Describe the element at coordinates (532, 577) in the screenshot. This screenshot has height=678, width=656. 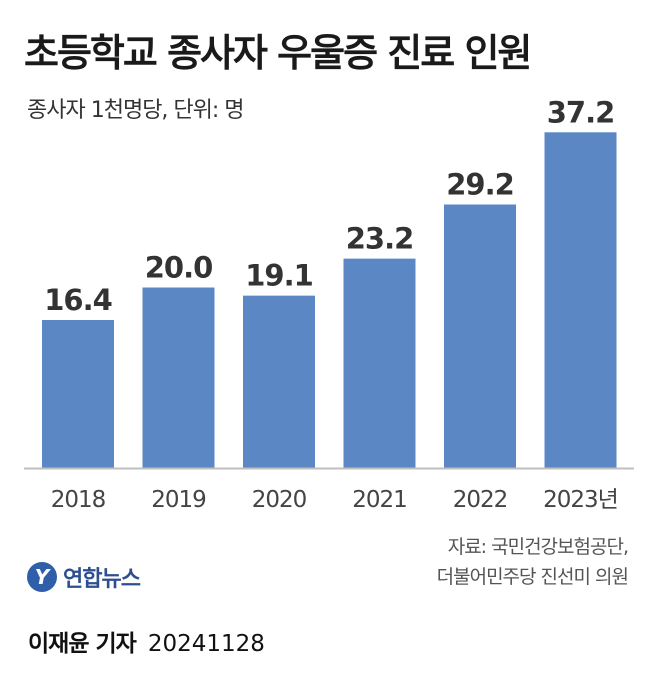
I see `source-line-2: 더불어민주당 진선미 의원` at that location.